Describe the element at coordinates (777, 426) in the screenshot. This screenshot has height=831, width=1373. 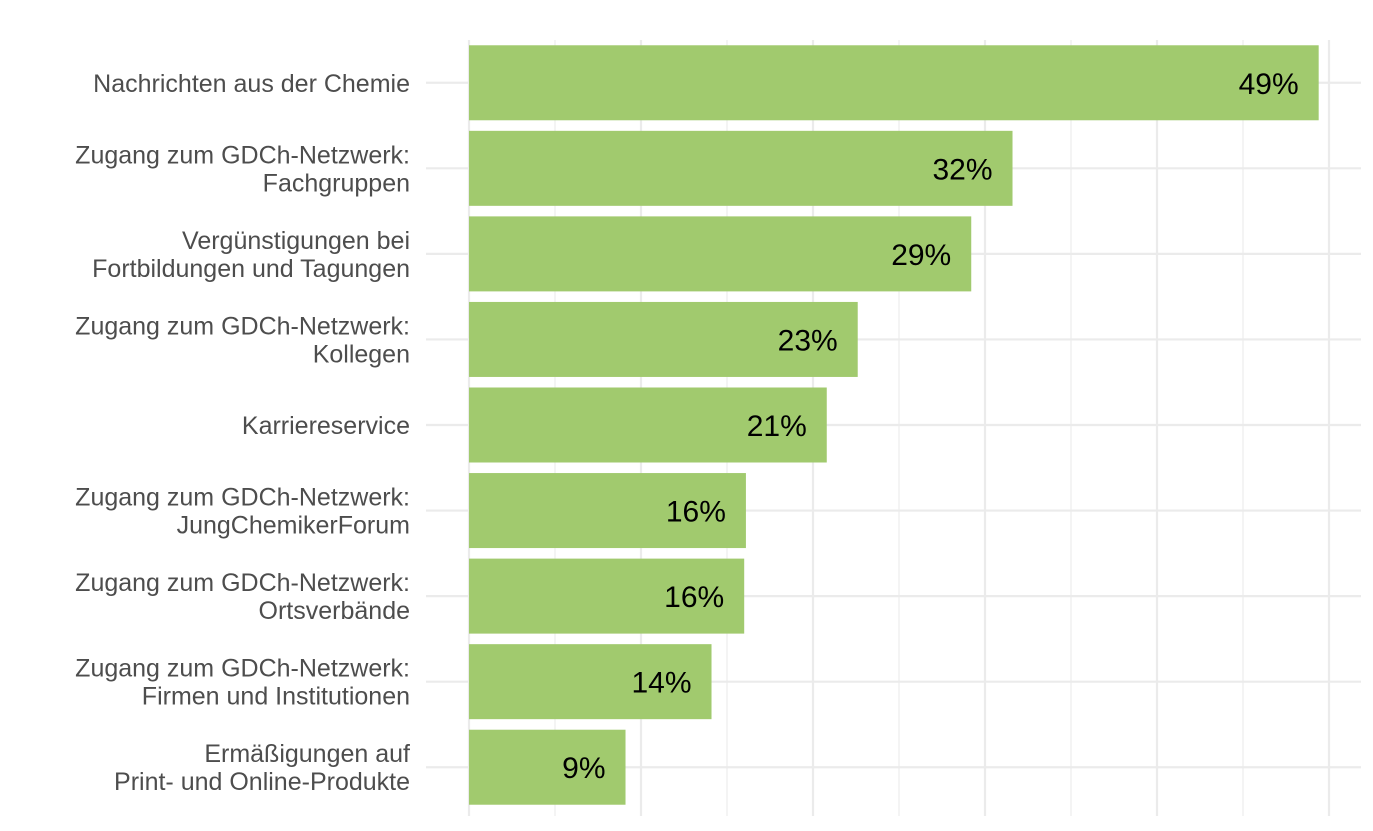
I see `value-label: 21%` at that location.